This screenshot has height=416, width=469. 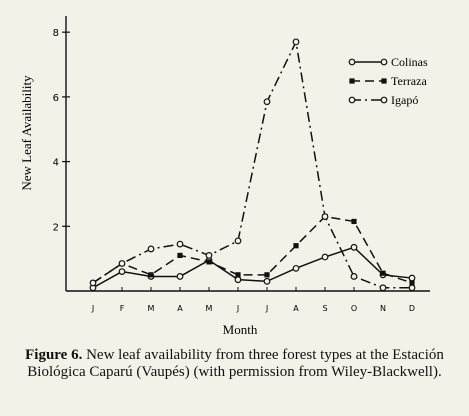 I want to click on y-tick-label: 8, so click(x=56, y=33).